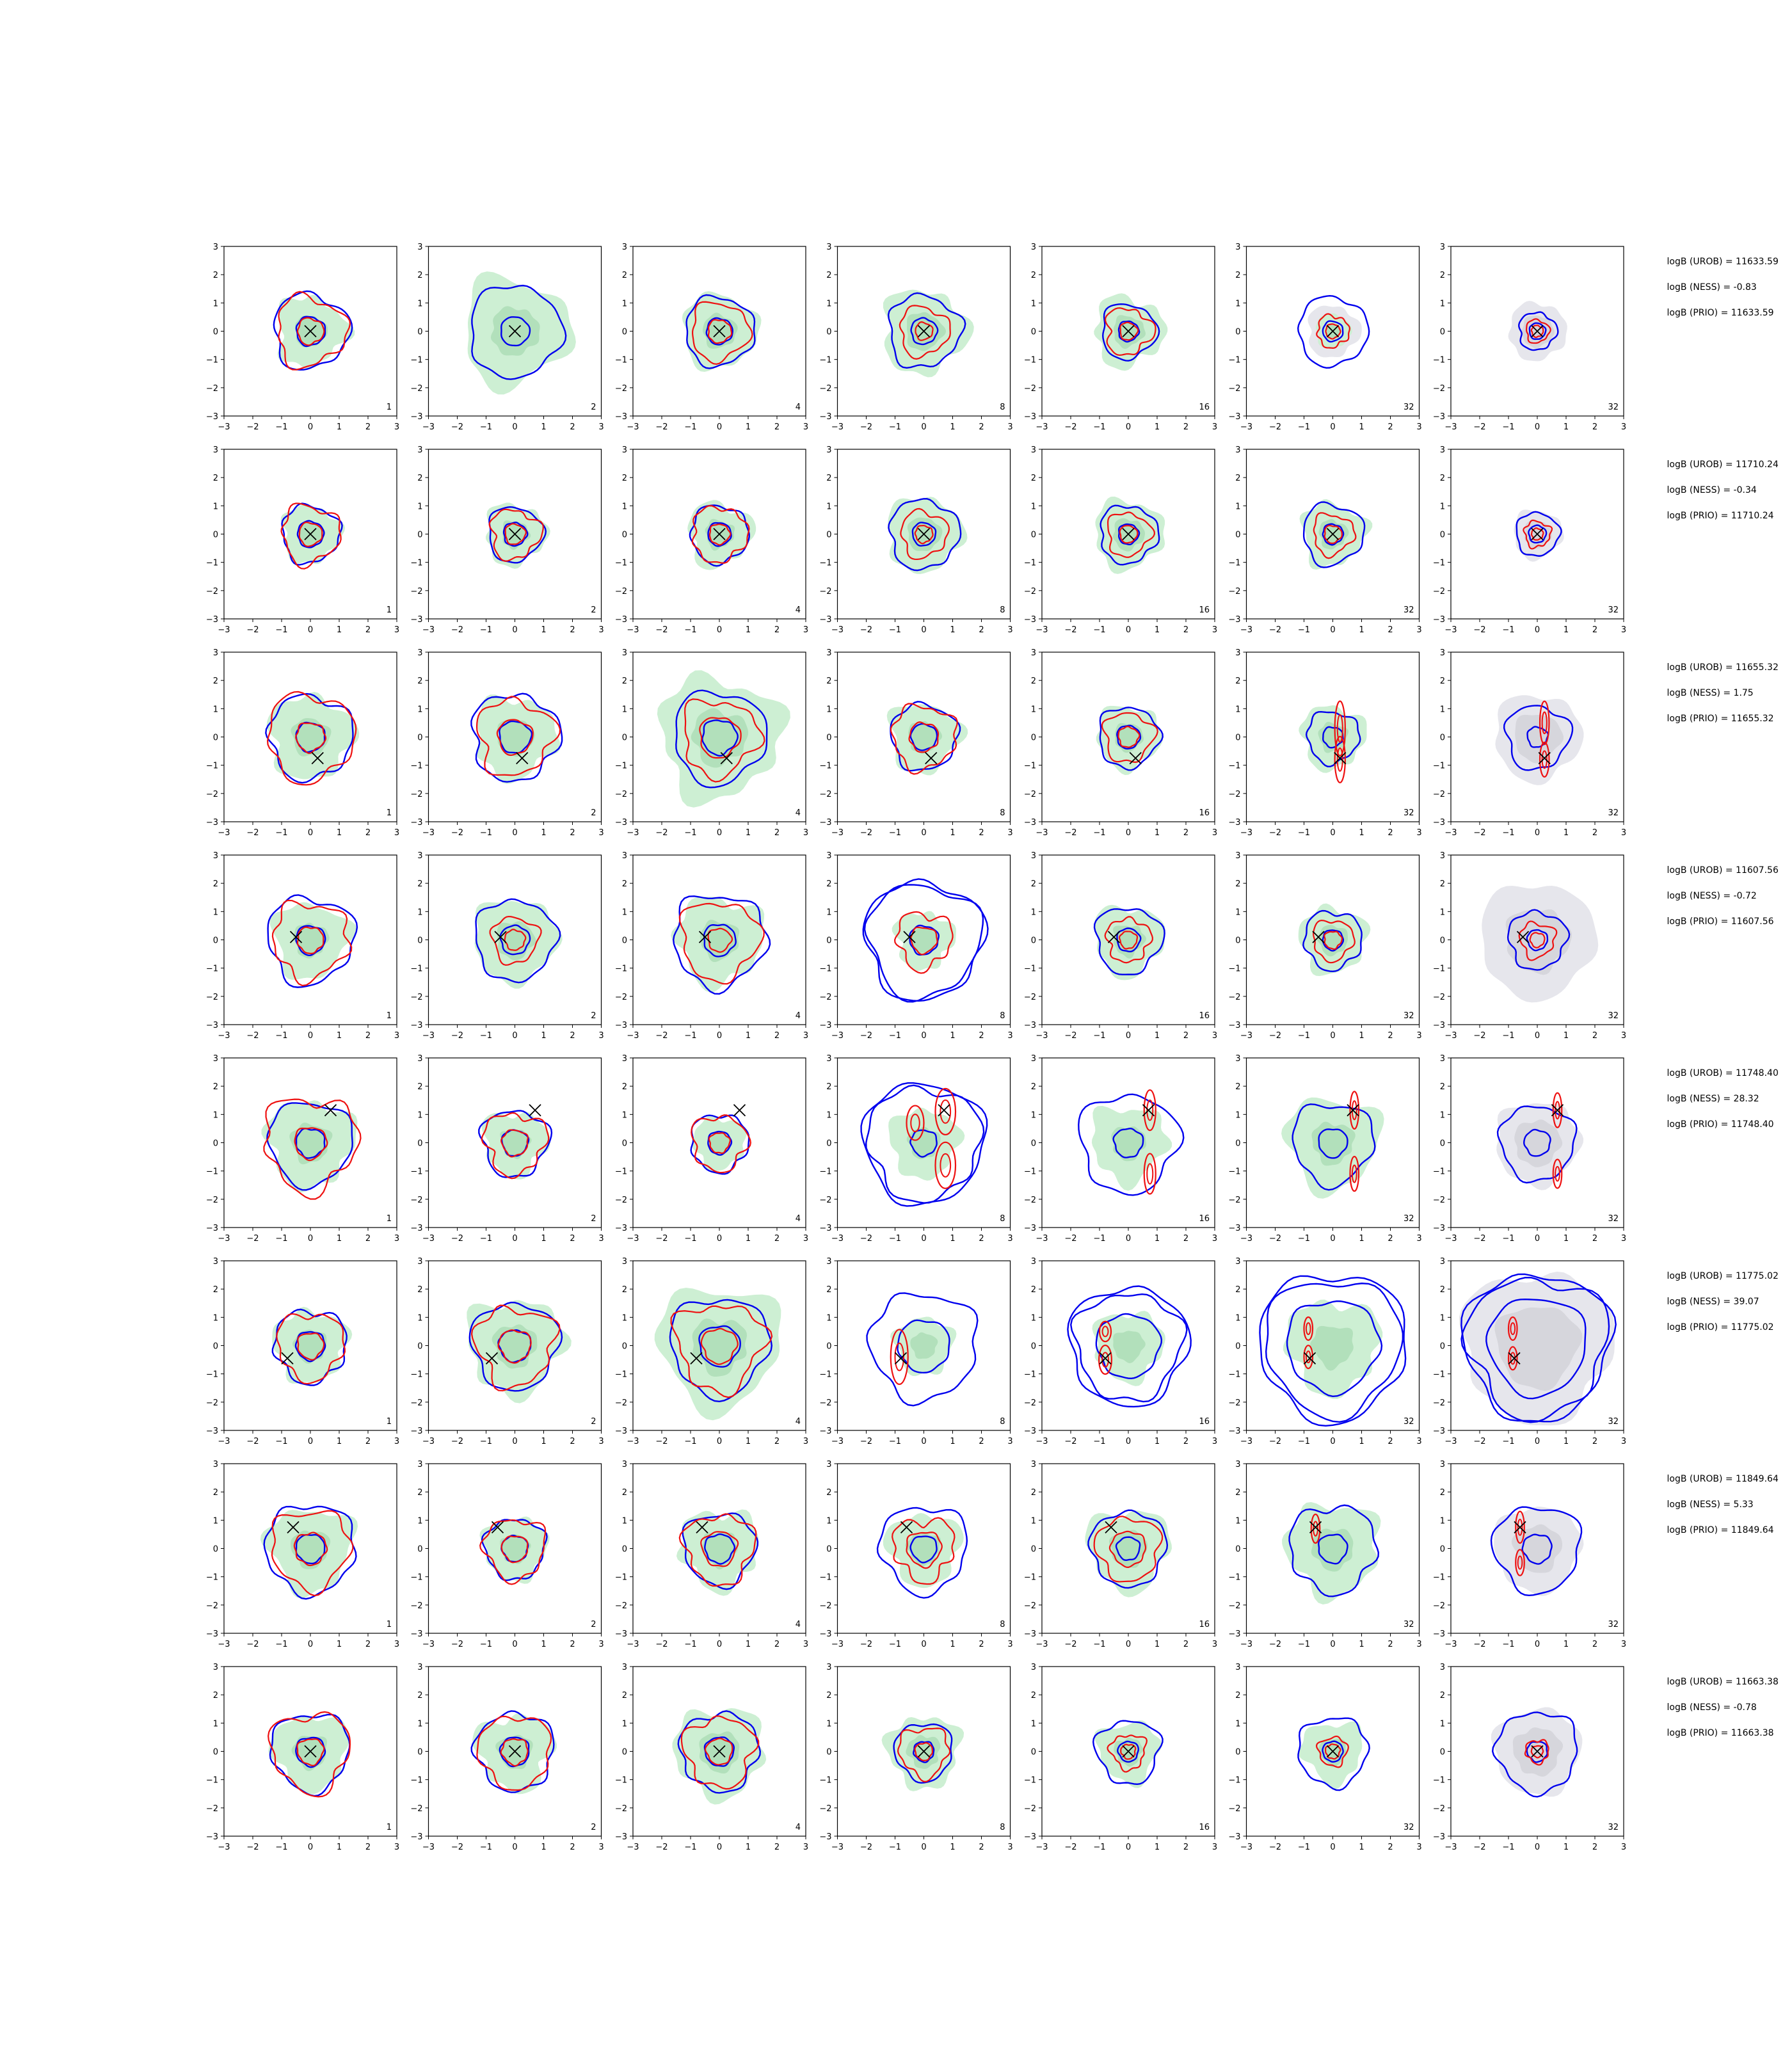  What do you see at coordinates (389, 610) in the screenshot?
I see `sample-count-label: 1` at bounding box center [389, 610].